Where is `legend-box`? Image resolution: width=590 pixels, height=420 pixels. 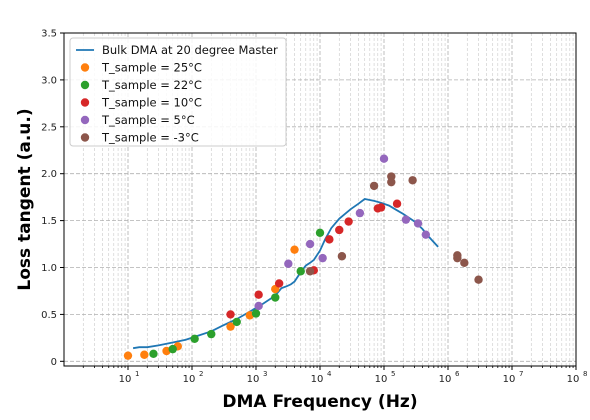
legend-box is located at coordinates (178, 92).